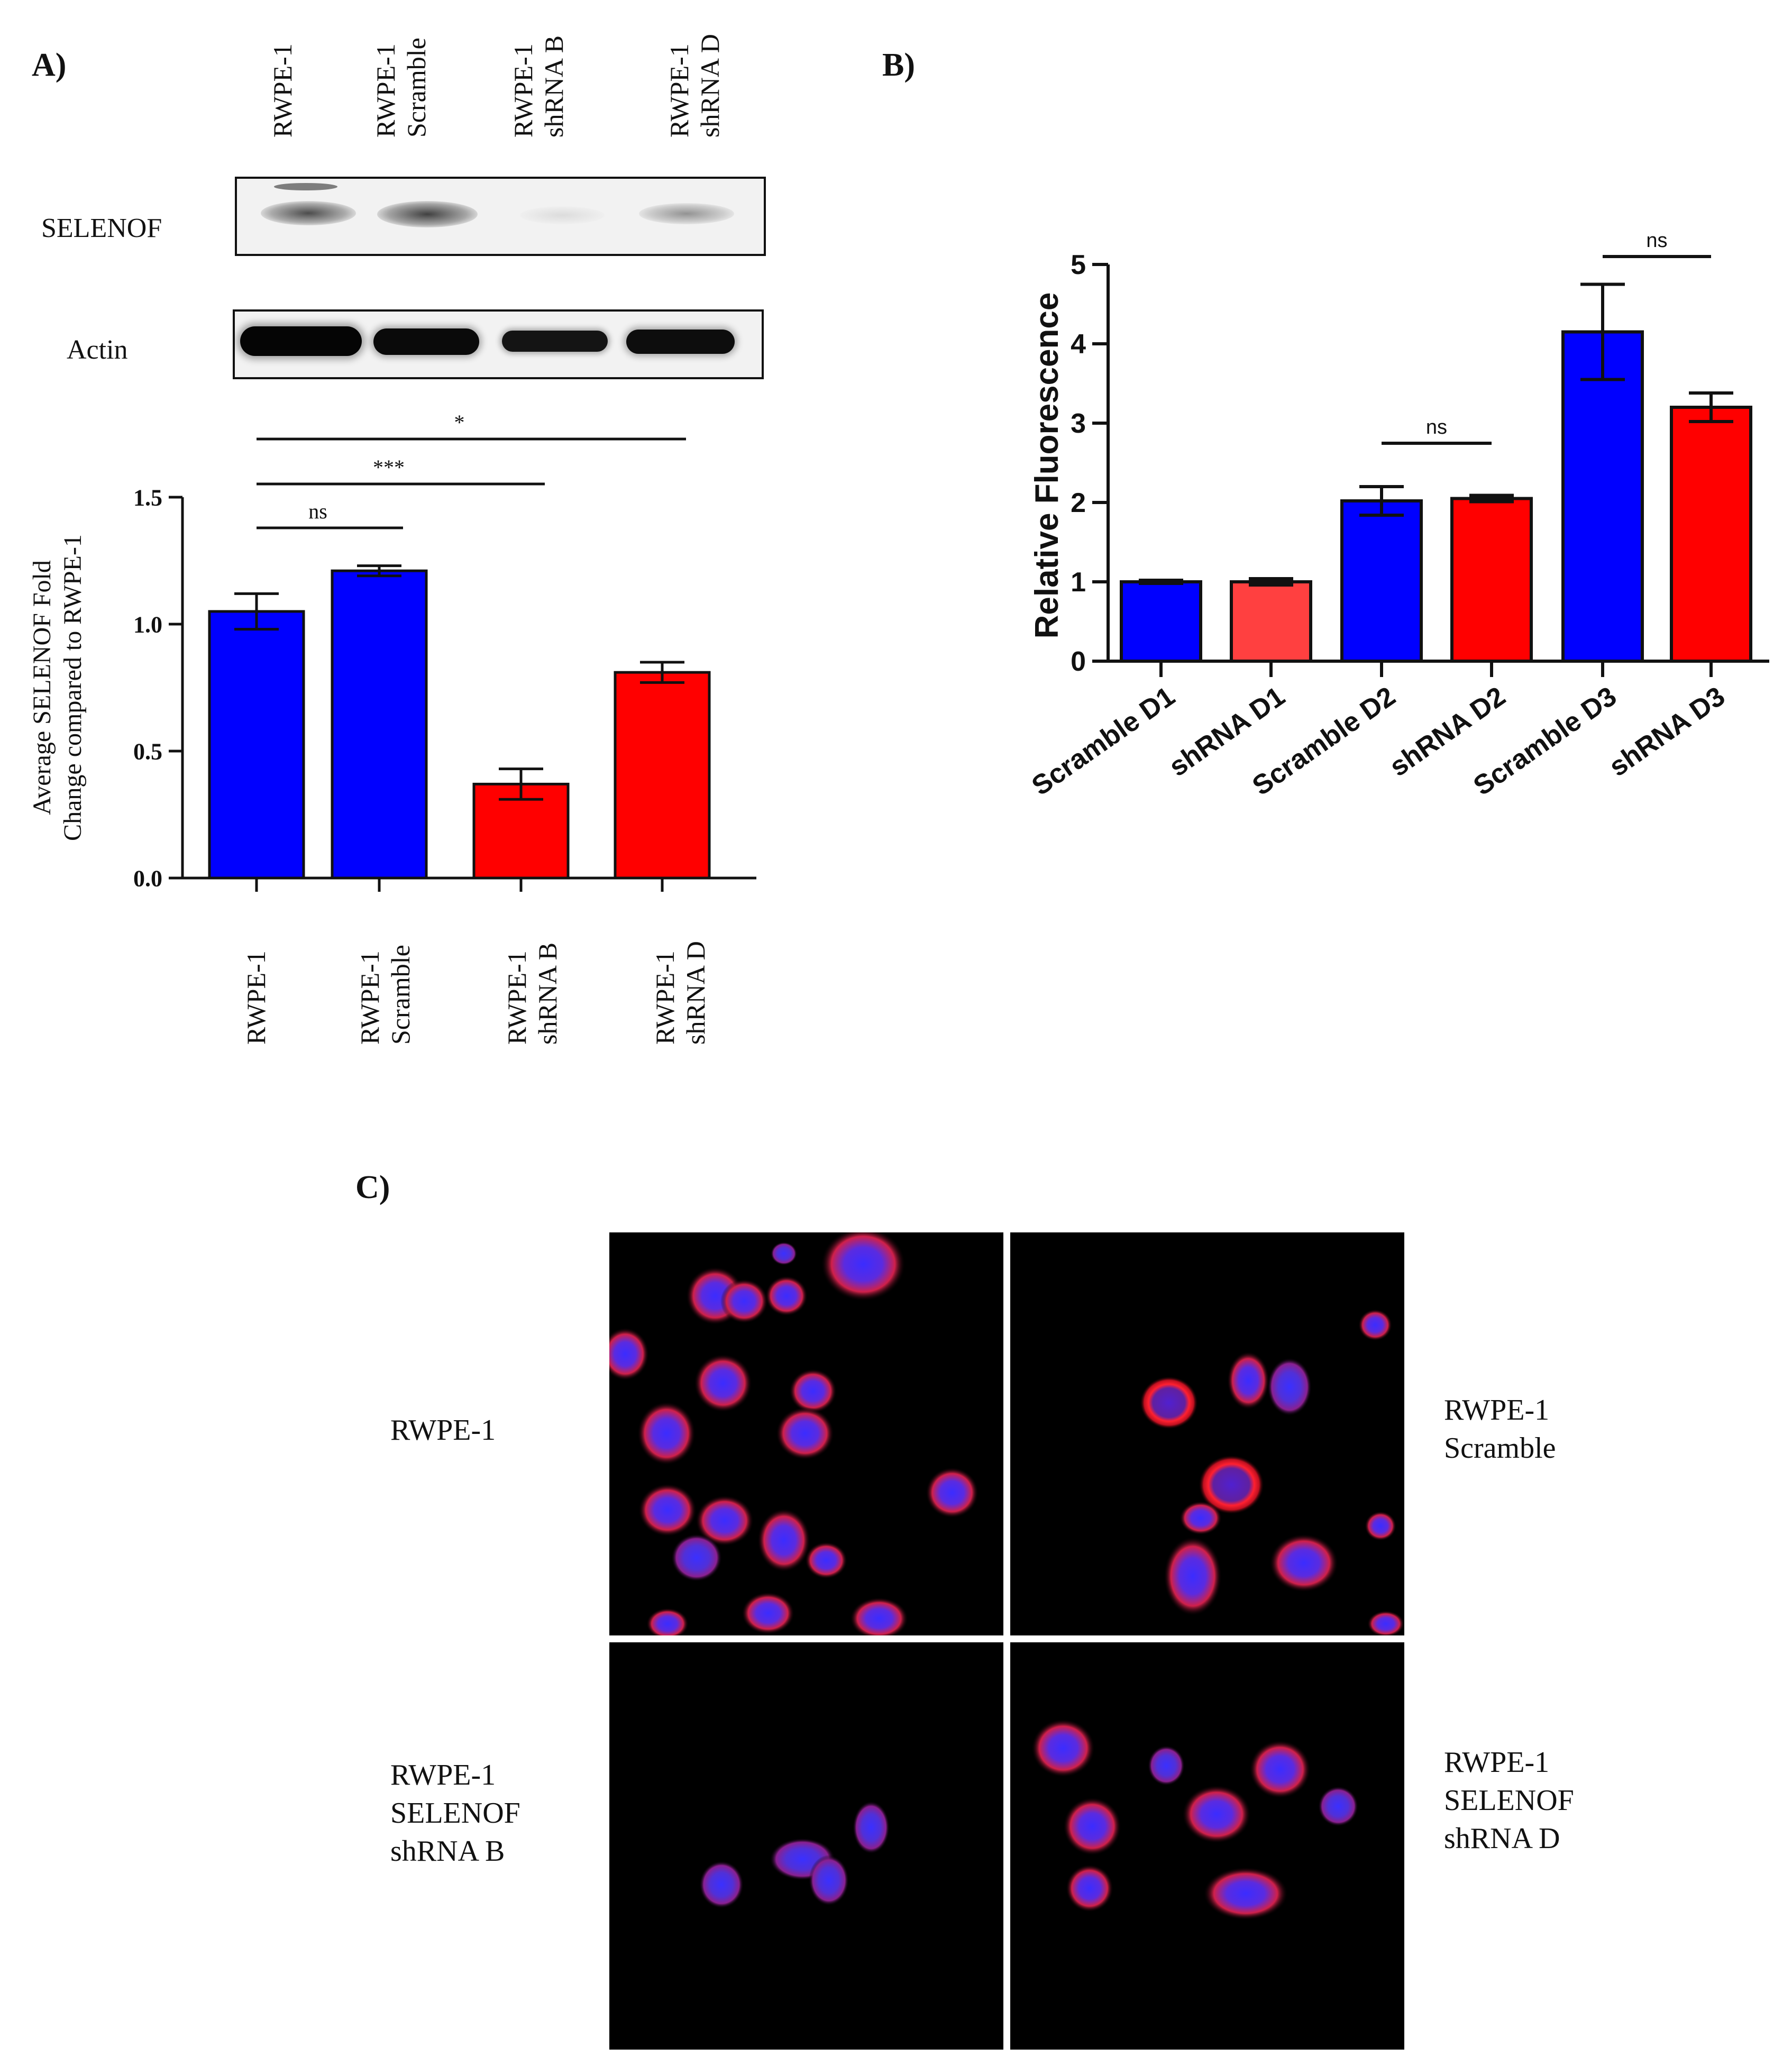 The image size is (1792, 2066). I want to click on chartA-y-tick-label-2: 0.5, so click(147, 751).